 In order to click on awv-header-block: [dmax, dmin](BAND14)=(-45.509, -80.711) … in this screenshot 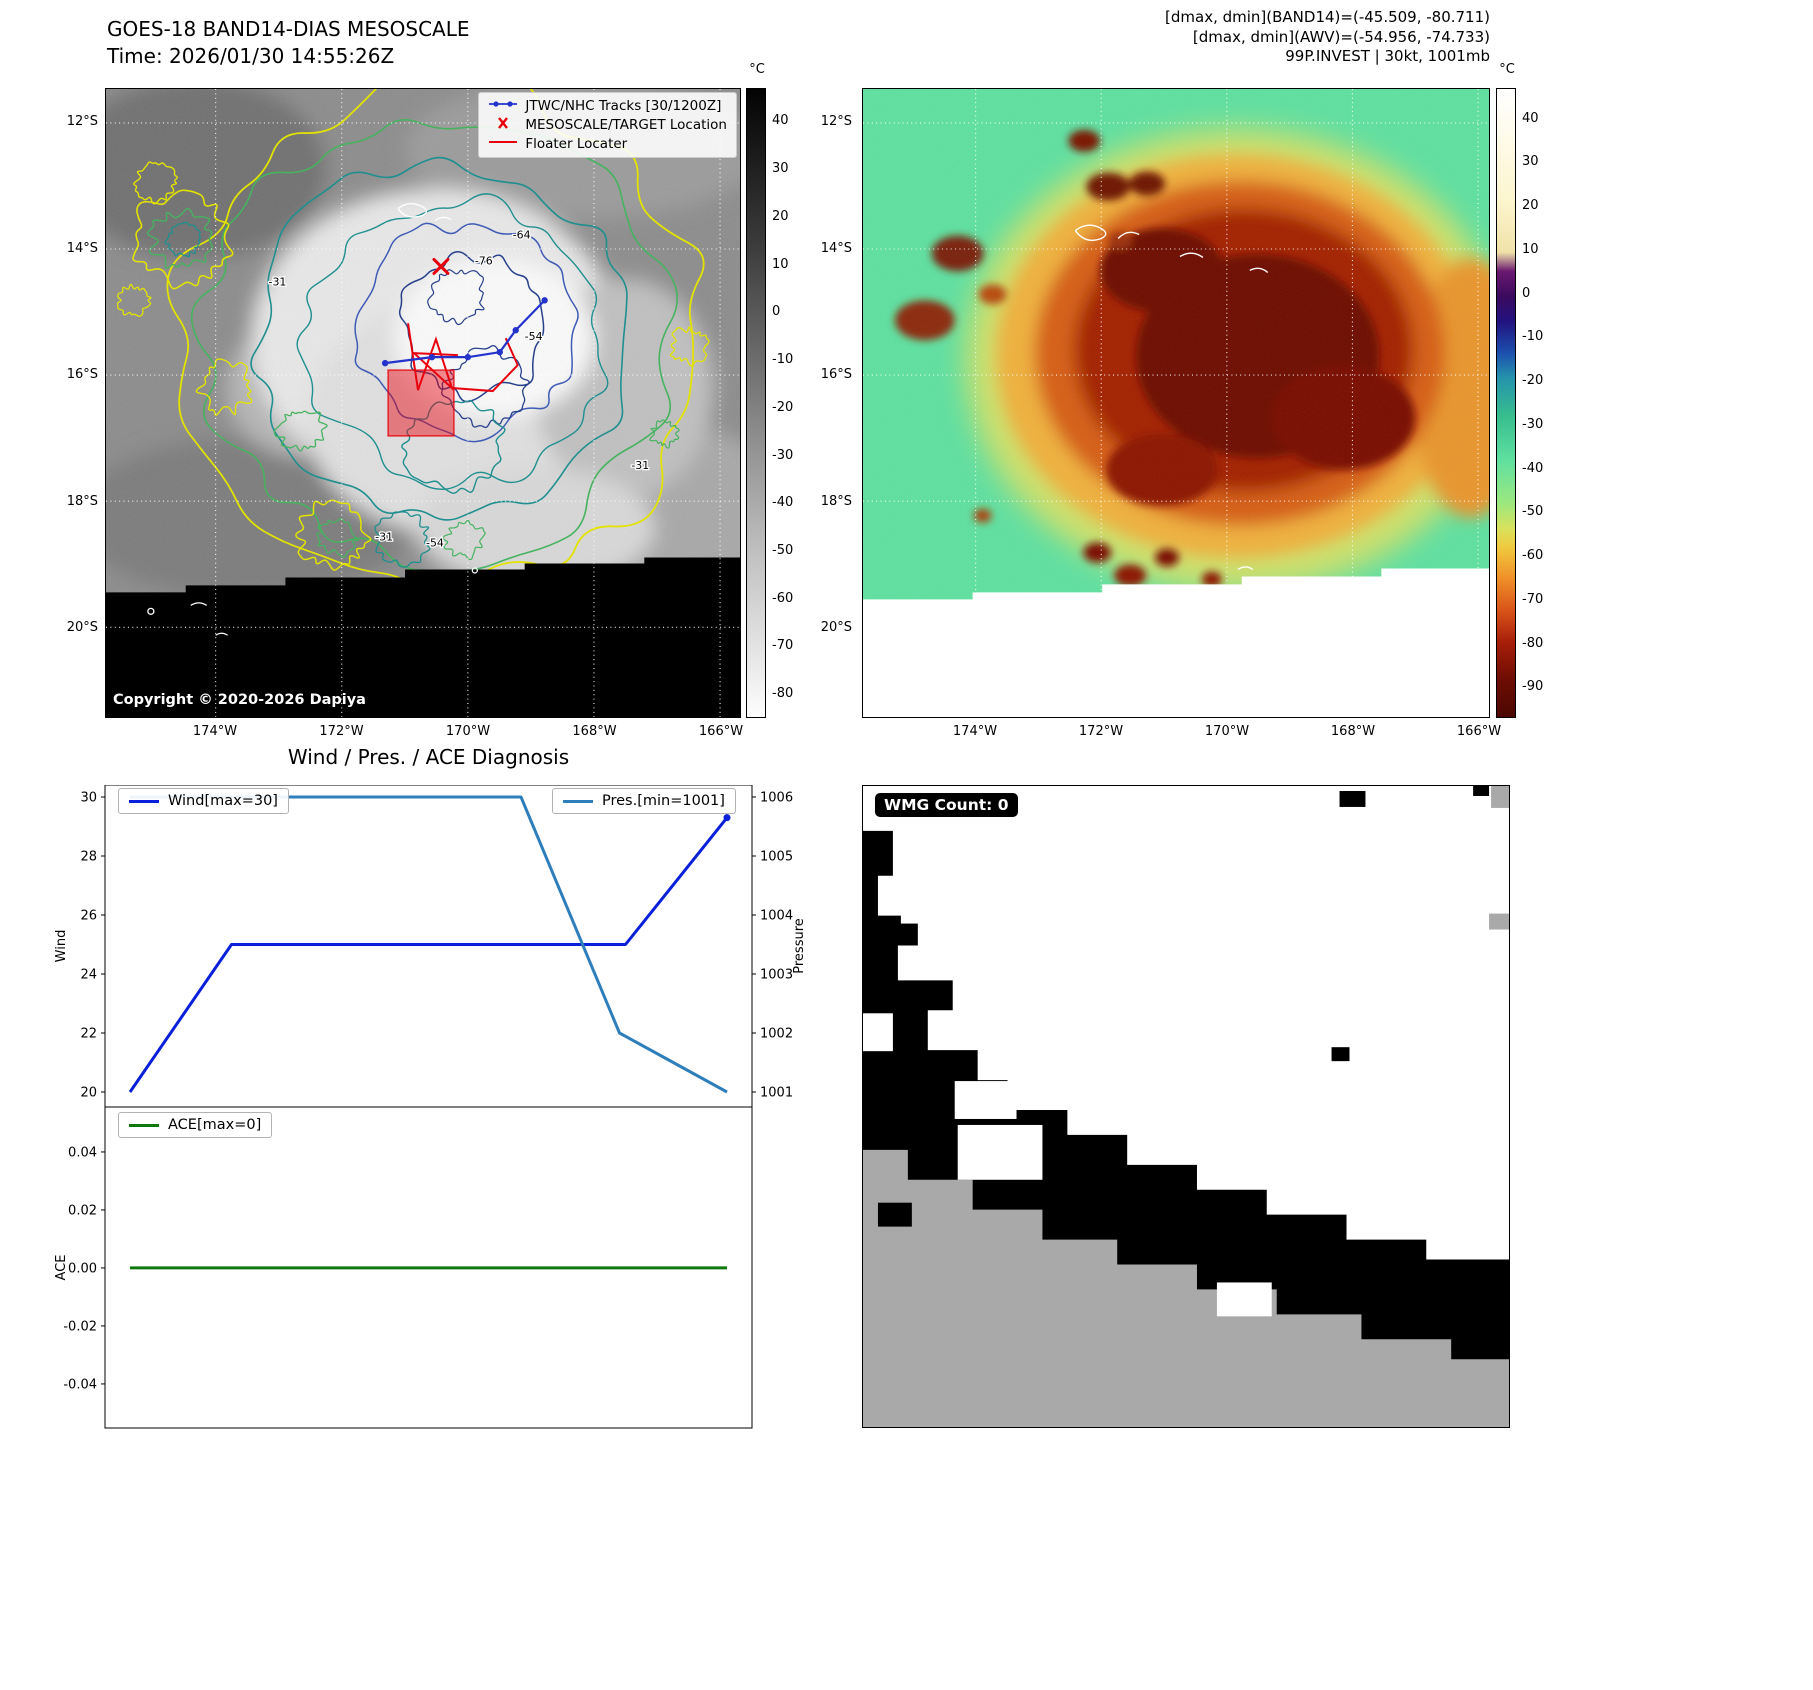, I will do `click(1195, 37)`.